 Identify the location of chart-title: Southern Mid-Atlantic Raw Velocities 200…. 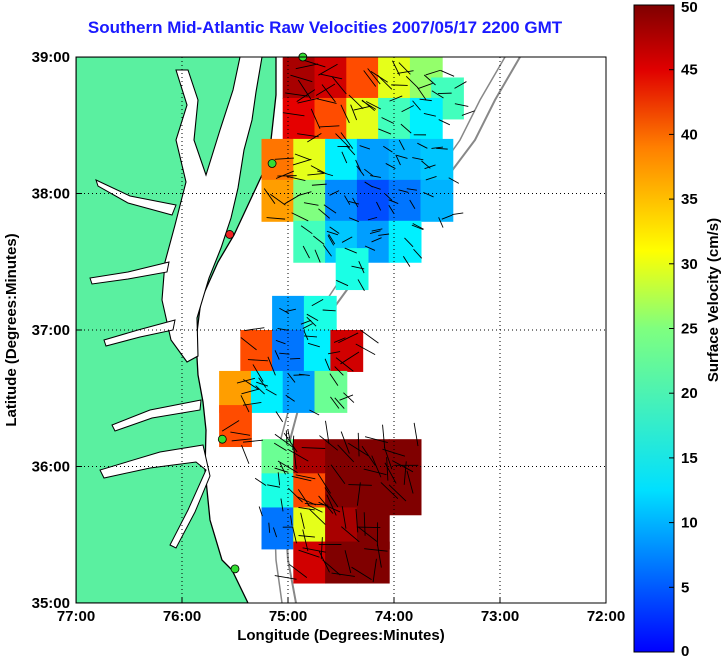
(325, 27).